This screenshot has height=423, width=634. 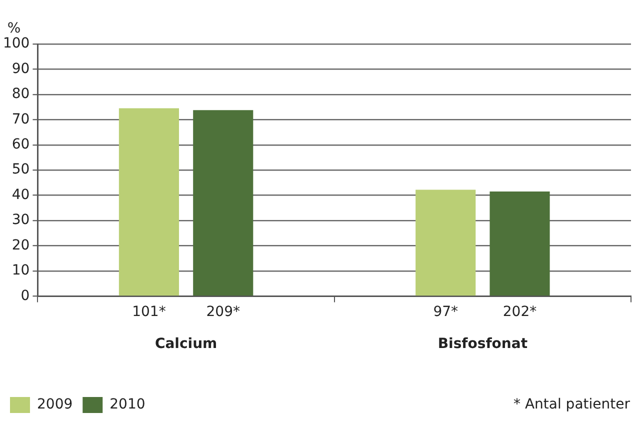 What do you see at coordinates (14, 28) in the screenshot?
I see `y-axis-title: %` at bounding box center [14, 28].